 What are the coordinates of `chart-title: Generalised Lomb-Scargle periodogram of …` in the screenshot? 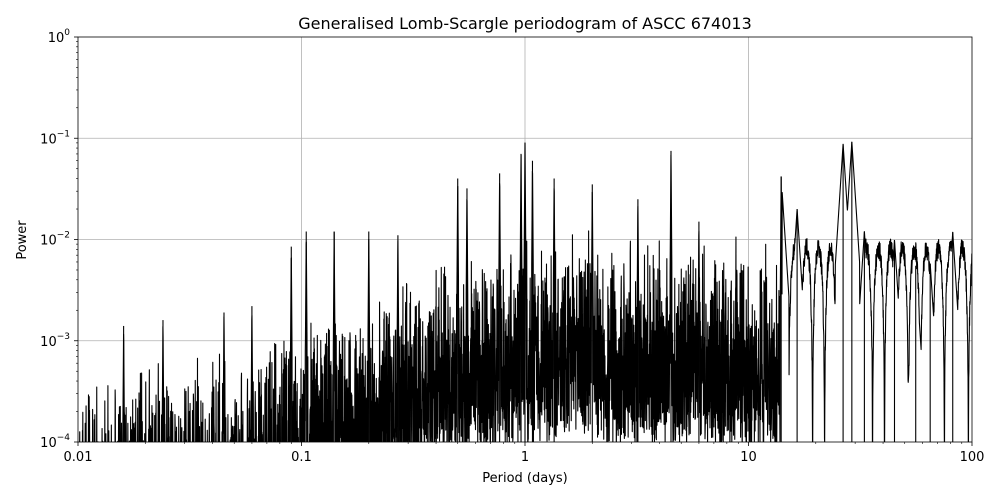 It's located at (525, 23).